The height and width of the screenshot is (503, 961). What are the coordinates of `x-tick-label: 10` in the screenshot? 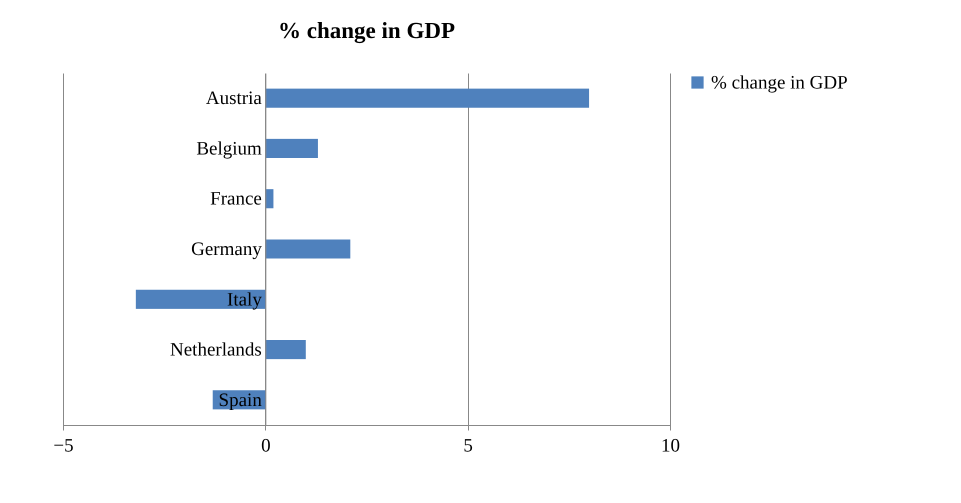 It's located at (670, 446).